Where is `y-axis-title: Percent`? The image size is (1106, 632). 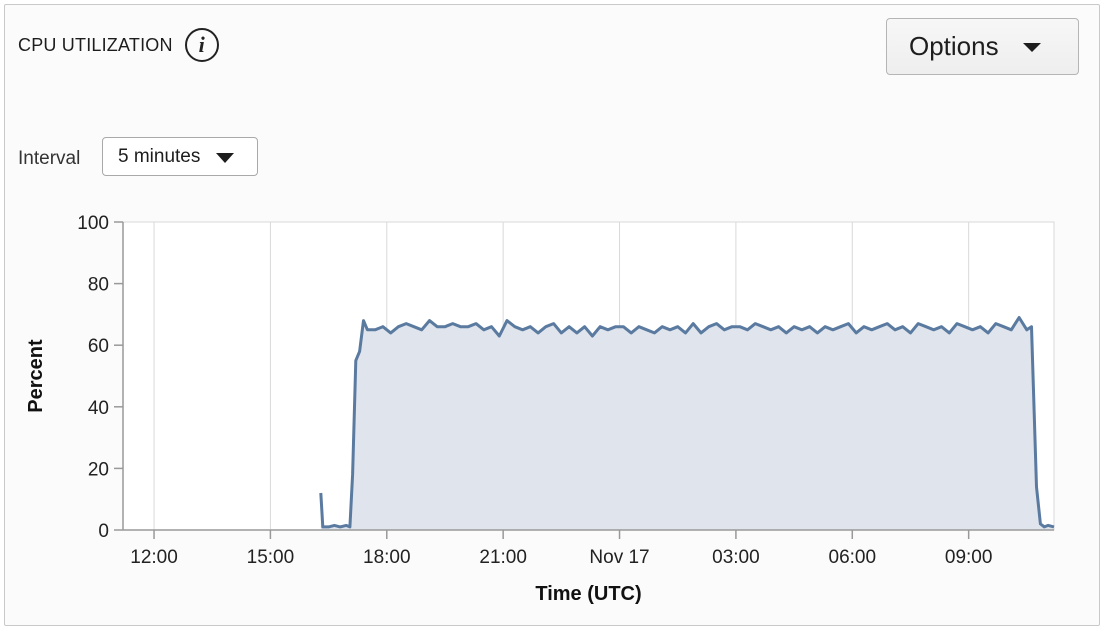
y-axis-title: Percent is located at coordinates (36, 376).